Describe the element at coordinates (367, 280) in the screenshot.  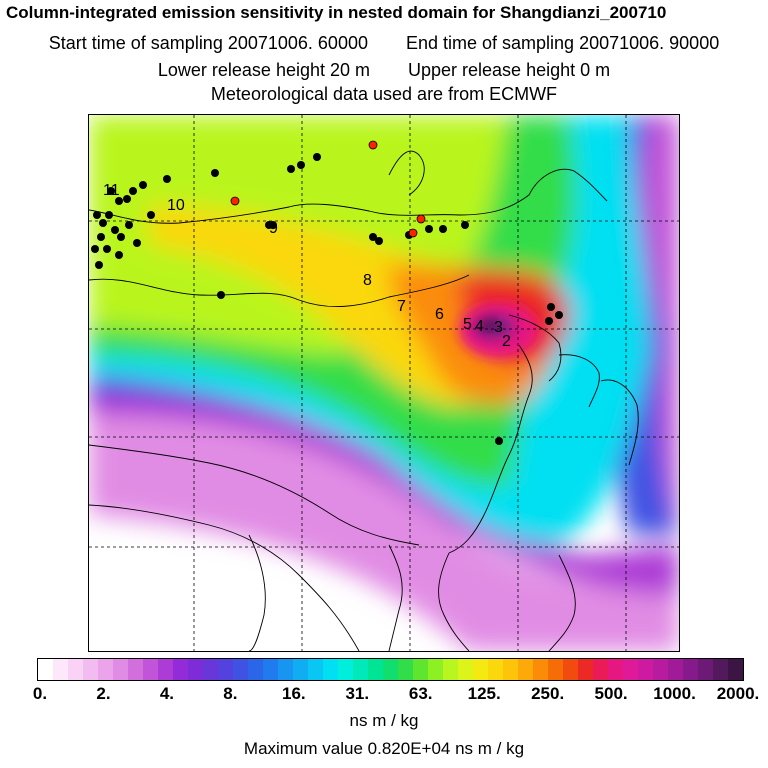
I see `track-label-8: 8` at that location.